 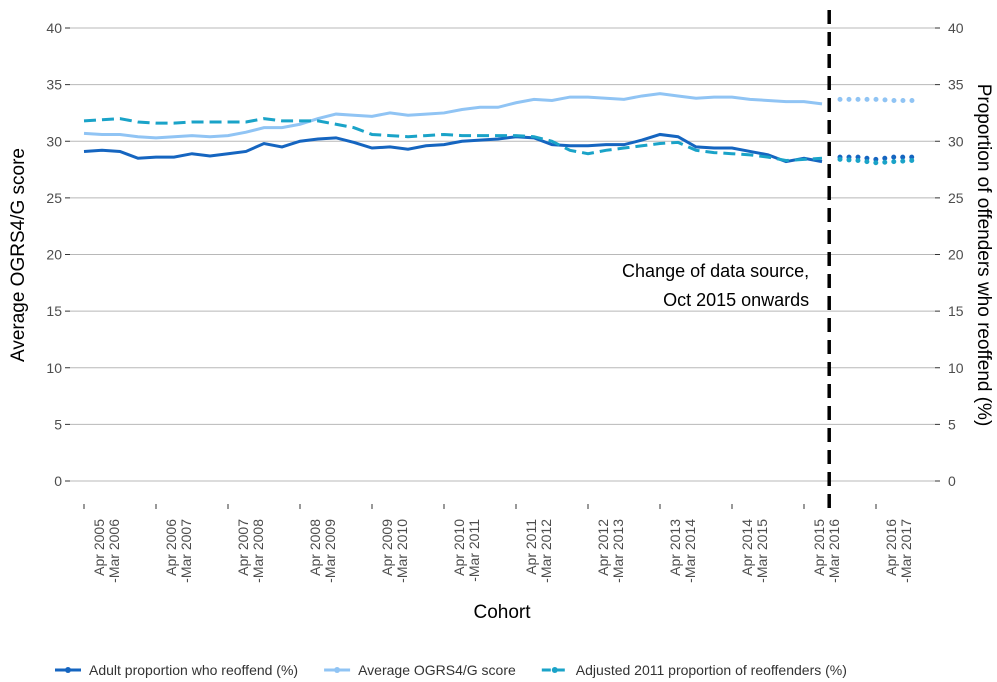 What do you see at coordinates (250, 551) in the screenshot?
I see `x-tick-label: Apr 2007-Mar 2008` at bounding box center [250, 551].